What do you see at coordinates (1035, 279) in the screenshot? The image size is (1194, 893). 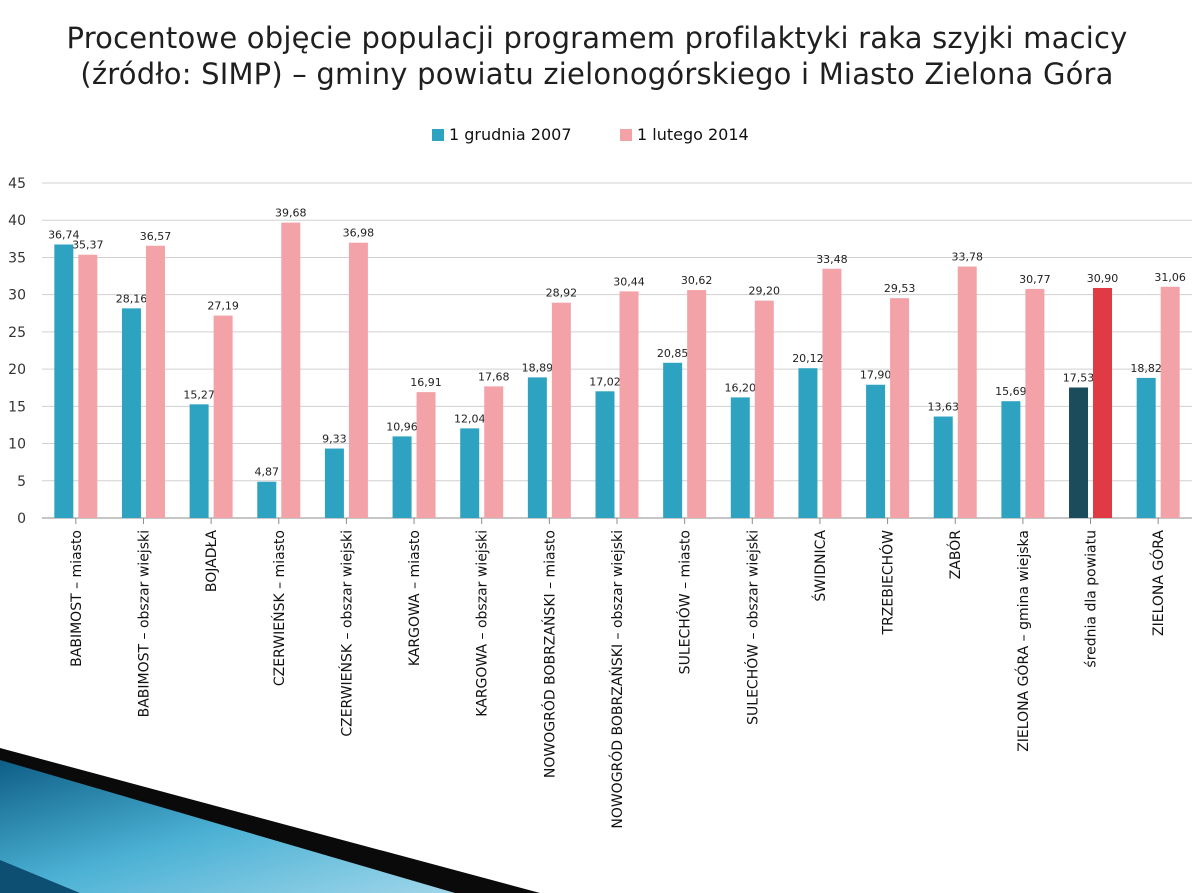 I see `data-label: 30,77` at bounding box center [1035, 279].